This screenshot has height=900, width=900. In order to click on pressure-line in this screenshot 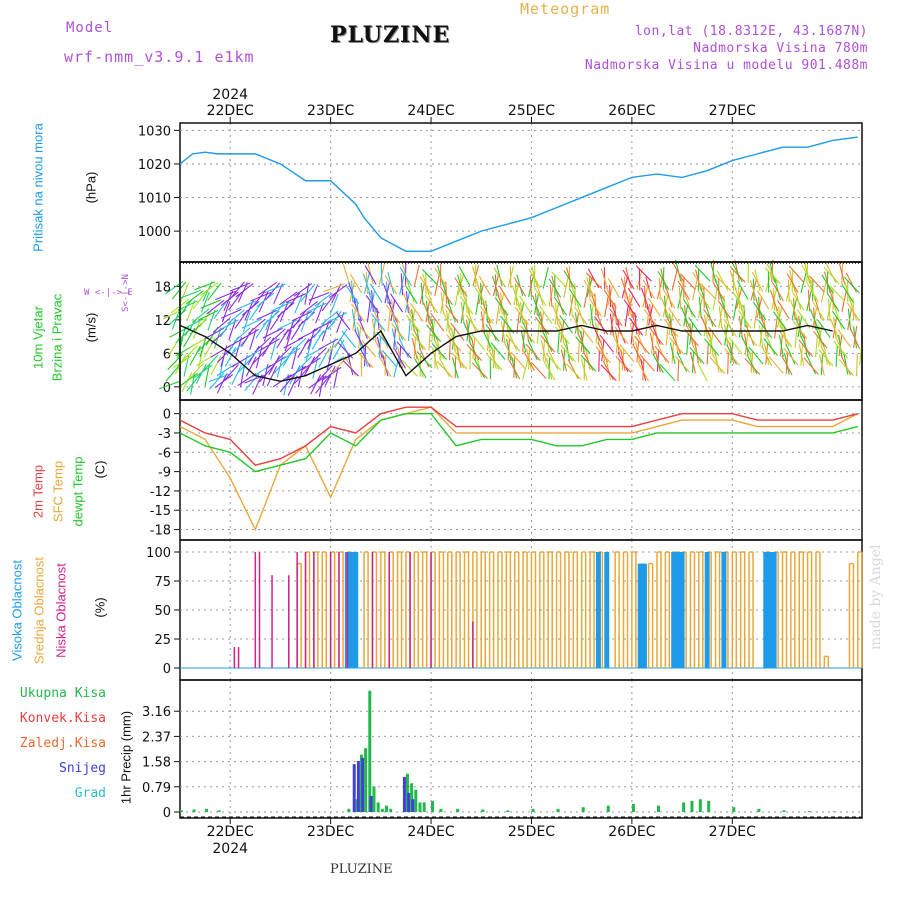, I will do `click(518, 194)`.